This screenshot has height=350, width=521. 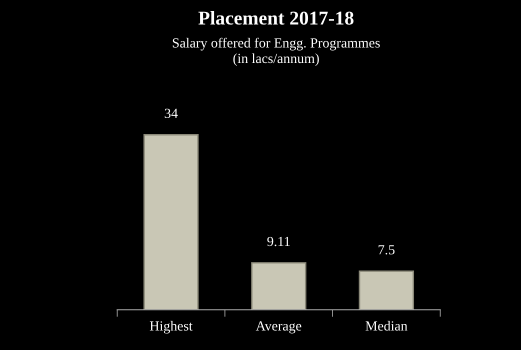 What do you see at coordinates (386, 249) in the screenshot?
I see `data-label: 7.5` at bounding box center [386, 249].